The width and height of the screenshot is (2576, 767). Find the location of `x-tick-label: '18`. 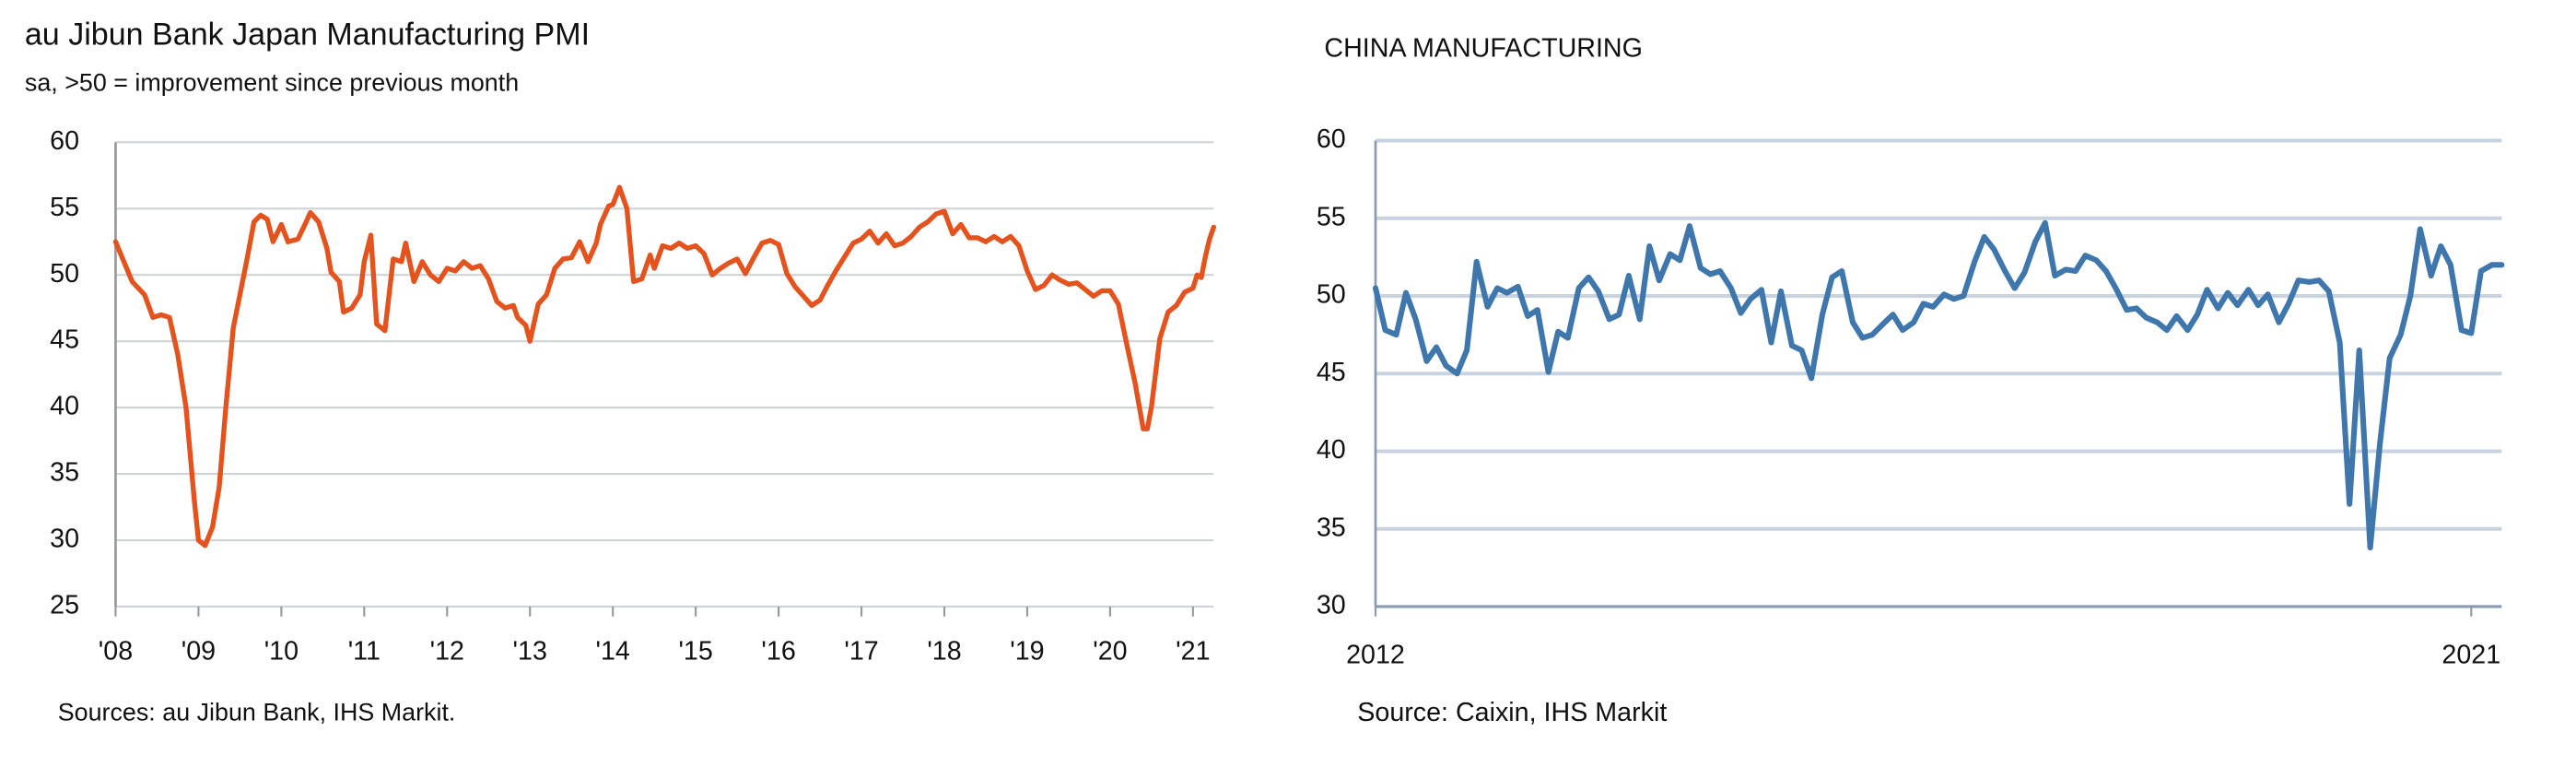

x-tick-label: '18 is located at coordinates (944, 652).